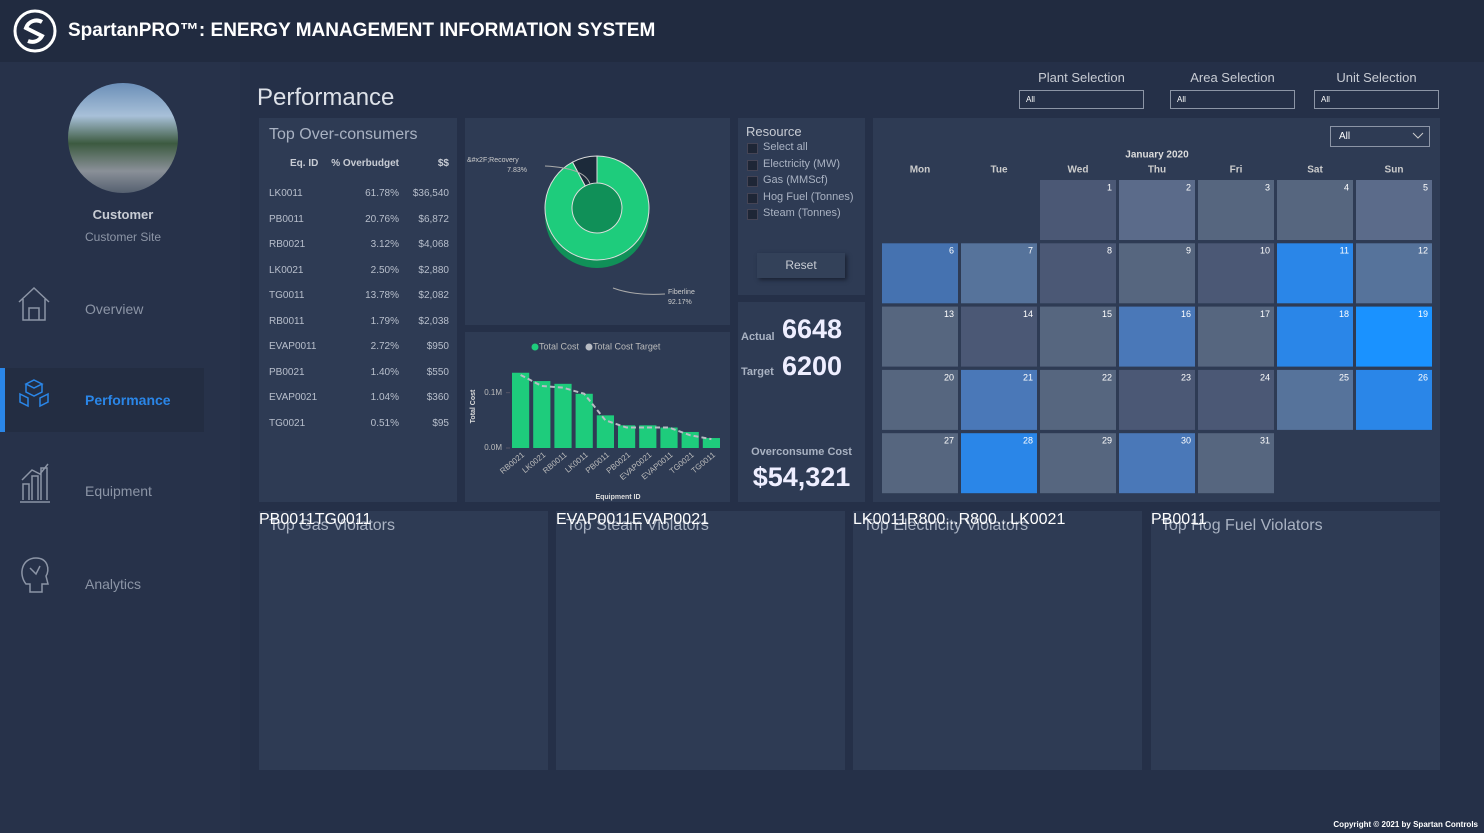  Describe the element at coordinates (287, 372) in the screenshot. I see `table-cell: PB0021` at that location.